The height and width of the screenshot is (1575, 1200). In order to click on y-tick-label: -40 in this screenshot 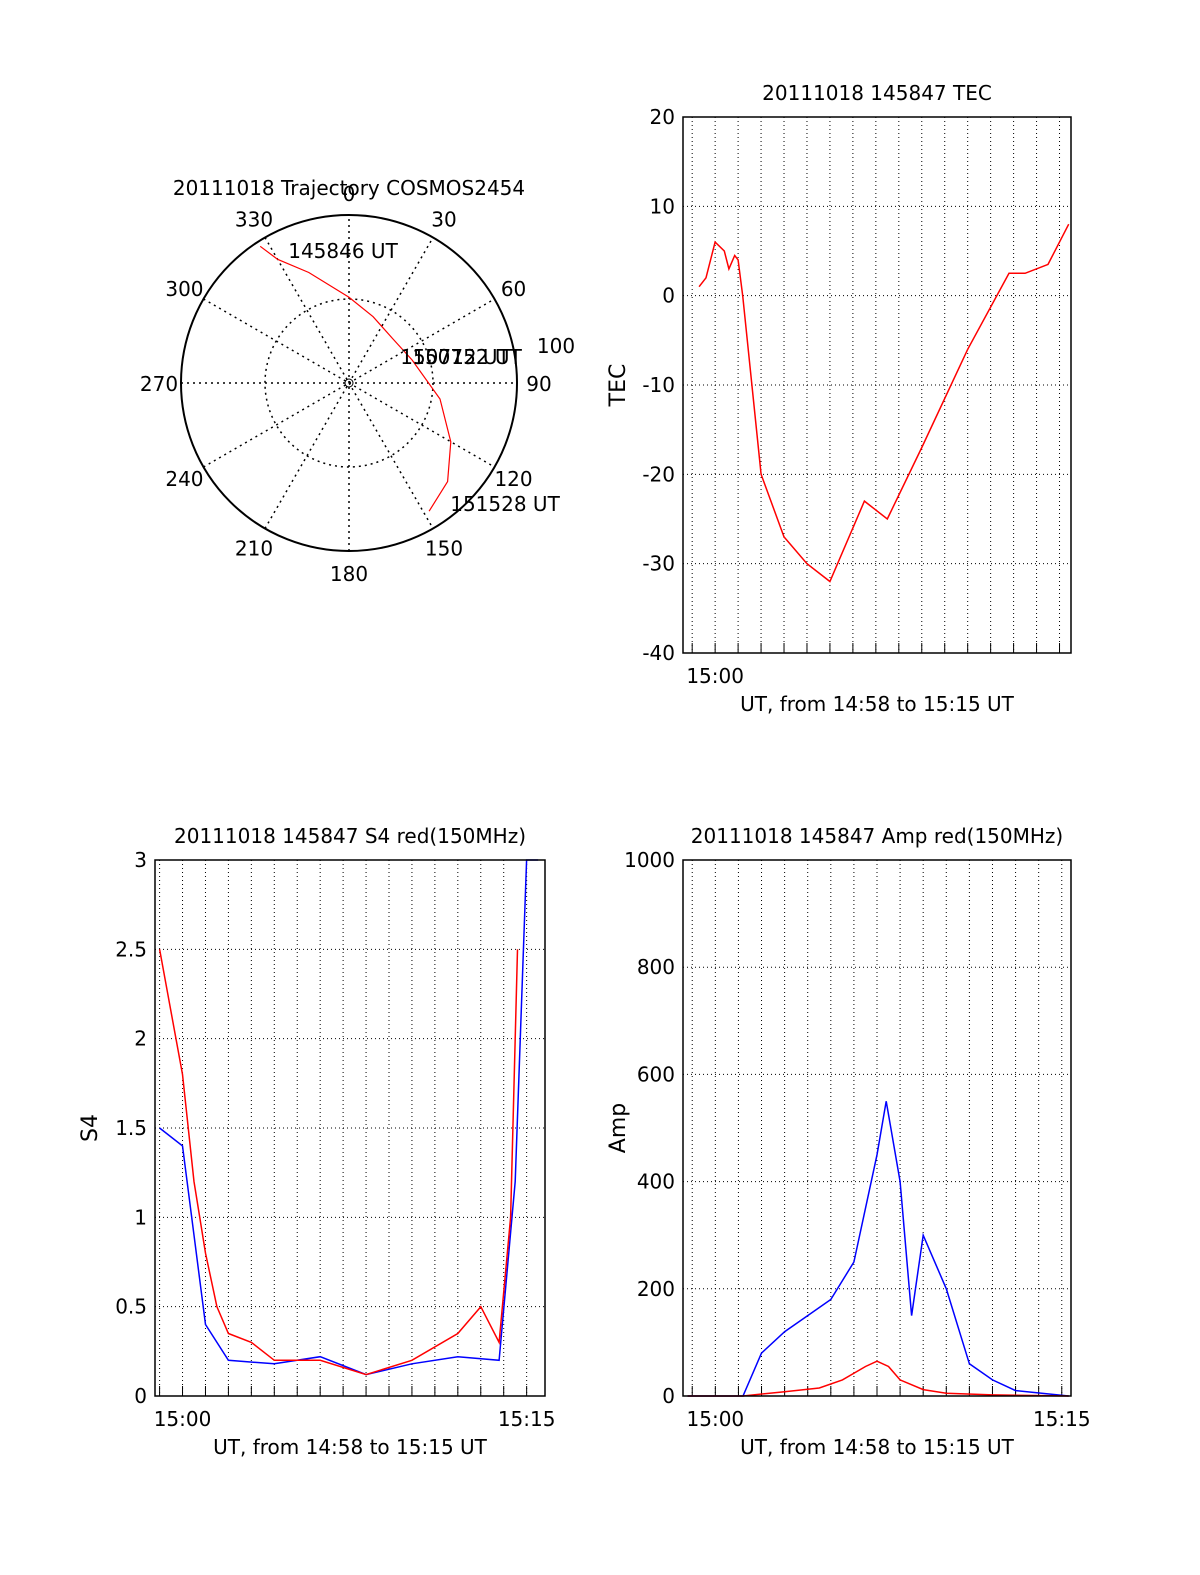, I will do `click(658, 653)`.